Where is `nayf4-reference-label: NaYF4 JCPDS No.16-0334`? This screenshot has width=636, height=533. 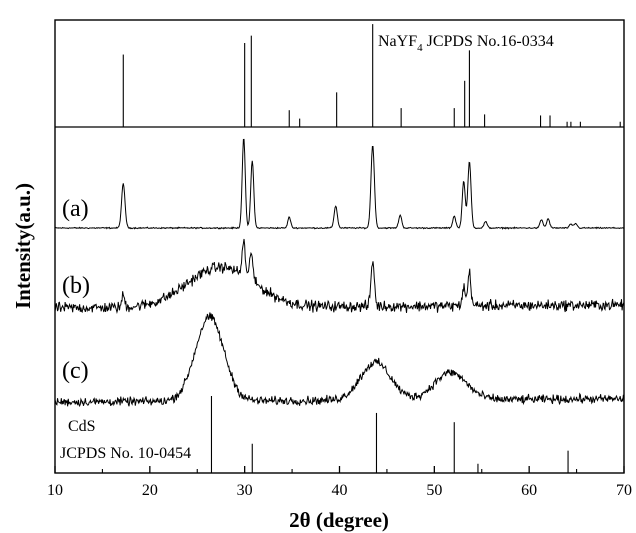
nayf4-reference-label: NaYF4 JCPDS No.16-0334 is located at coordinates (466, 43).